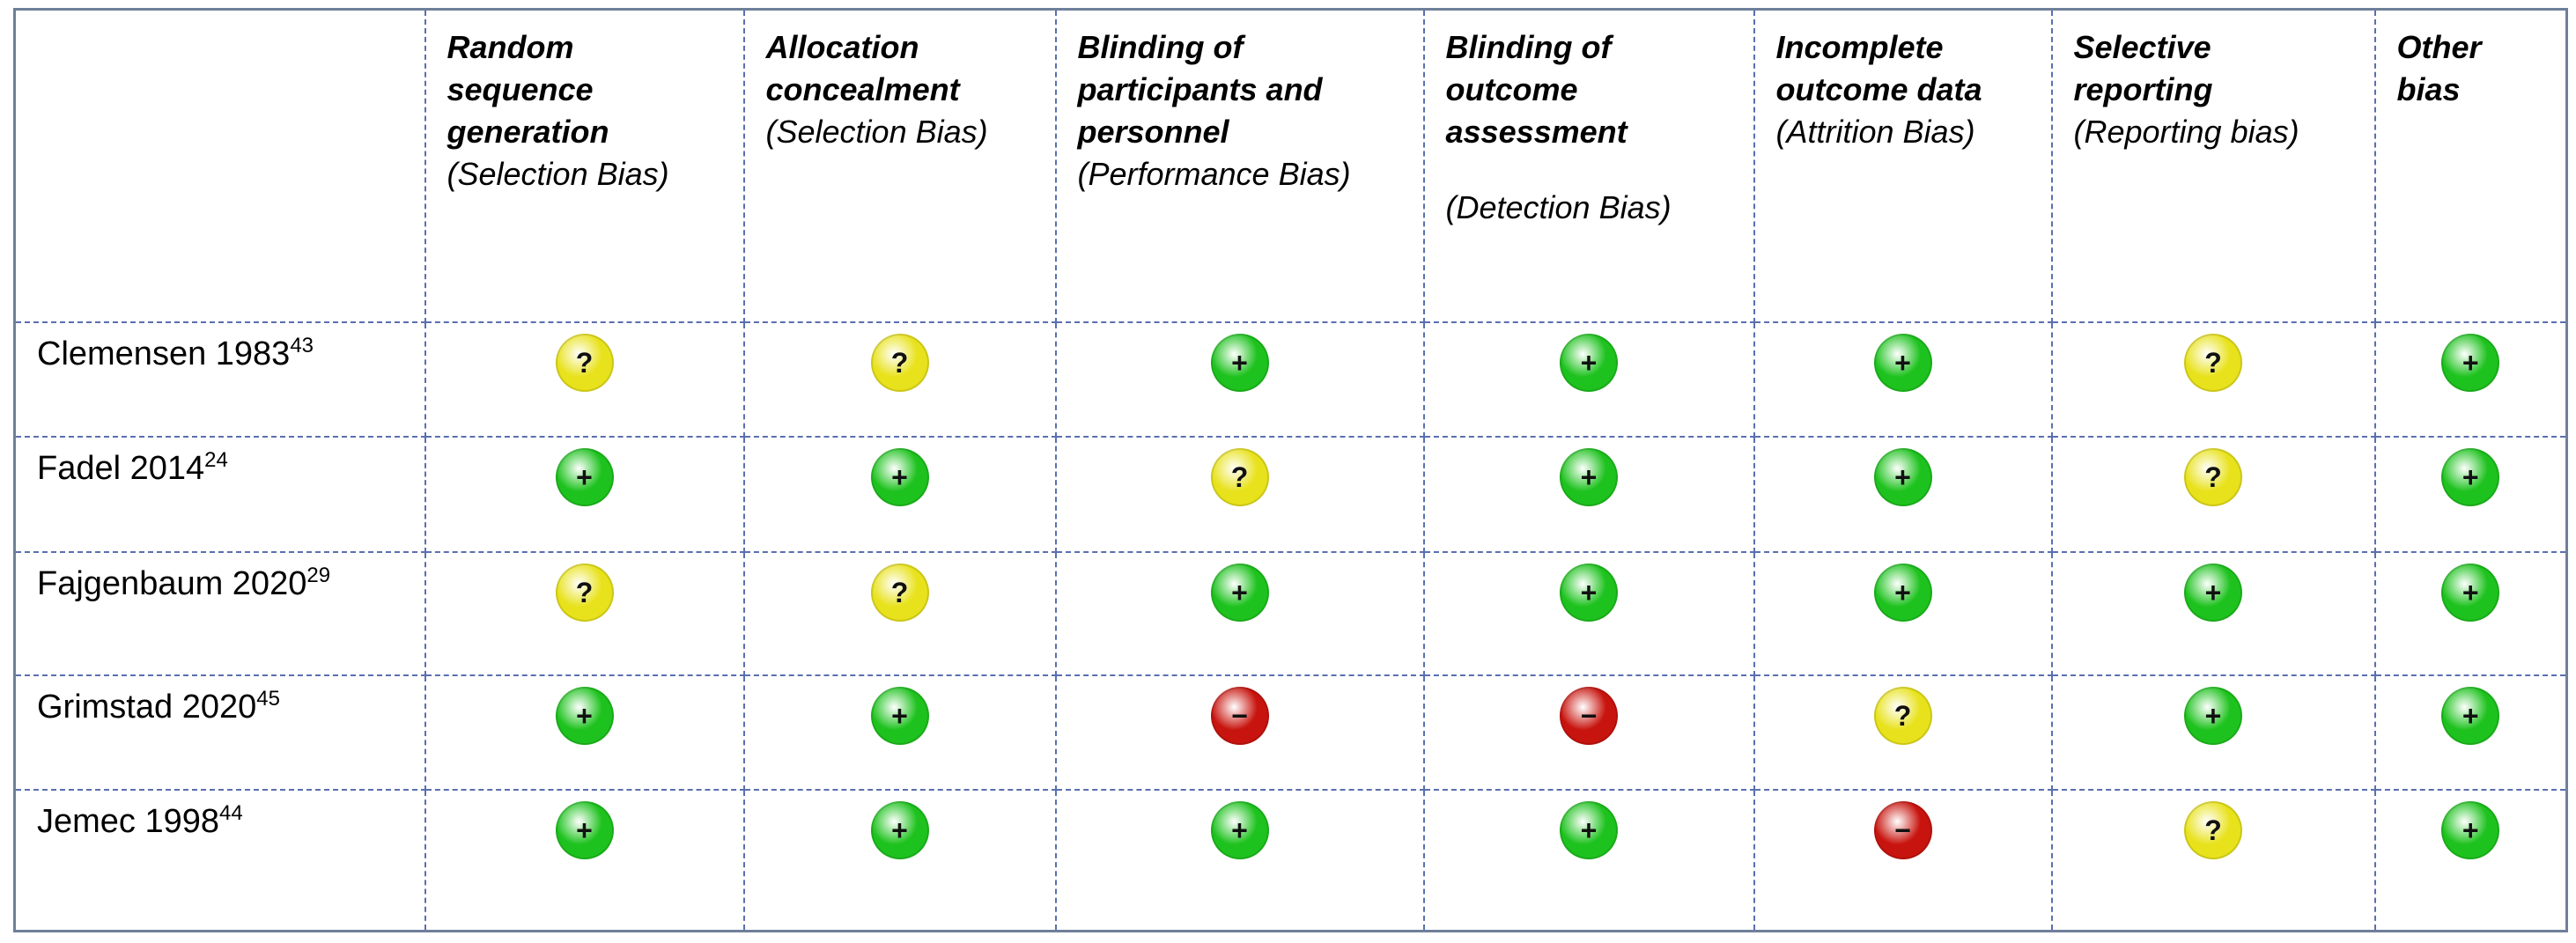 The height and width of the screenshot is (943, 2576). Describe the element at coordinates (1200, 89) in the screenshot. I see `column-title: Blinding of participants and personnel` at that location.